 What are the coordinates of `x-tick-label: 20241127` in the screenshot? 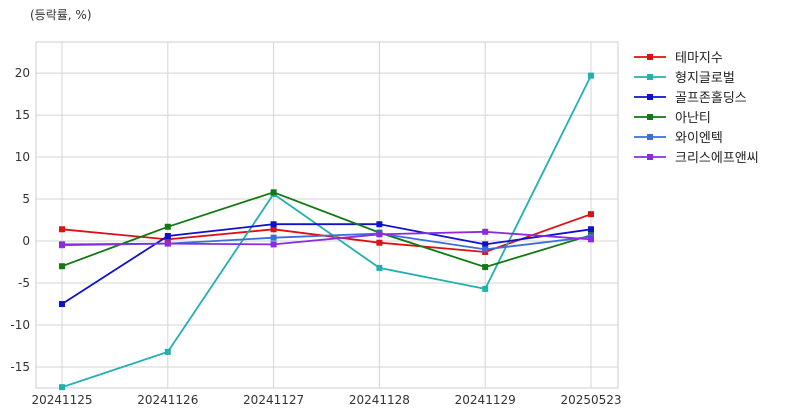 It's located at (273, 400).